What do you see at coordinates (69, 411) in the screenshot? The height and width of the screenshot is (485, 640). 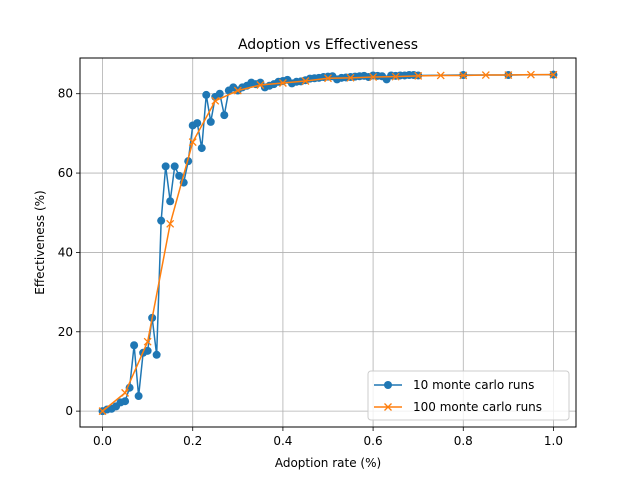 I see `y-tick-label: 0` at bounding box center [69, 411].